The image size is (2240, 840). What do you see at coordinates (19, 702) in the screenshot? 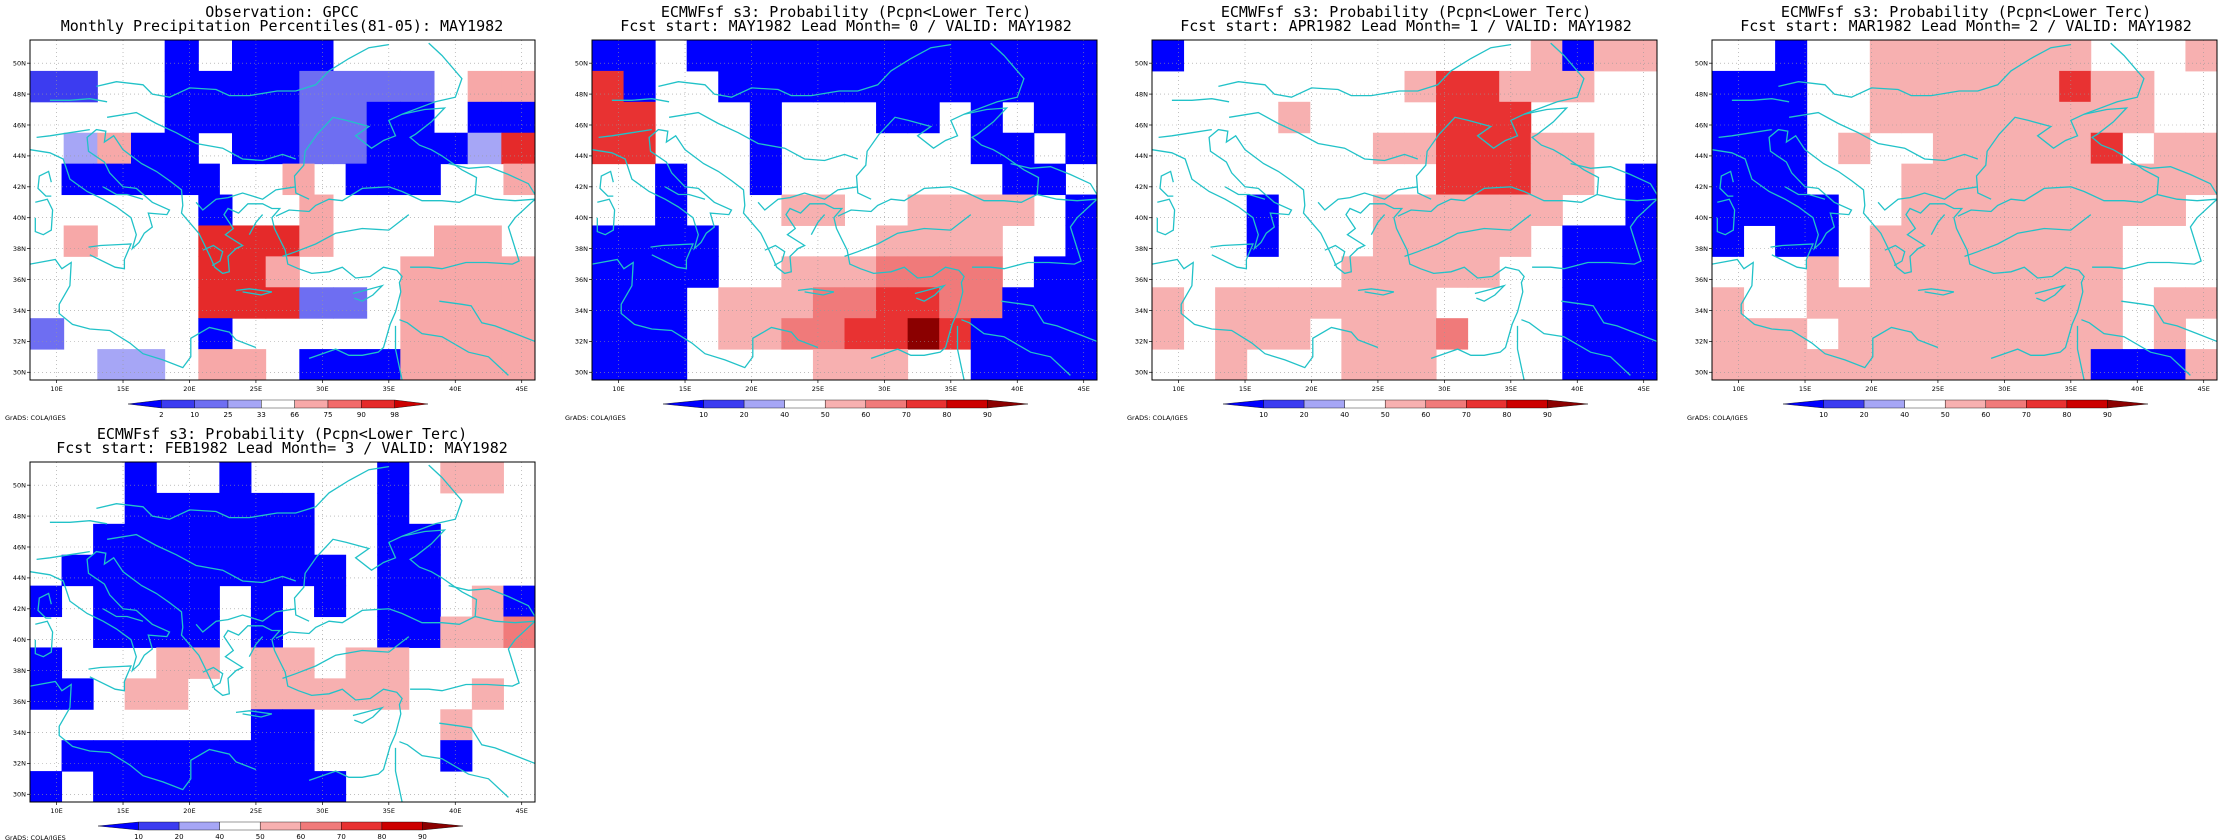
I see `lat-tick-label: 36N` at bounding box center [19, 702].